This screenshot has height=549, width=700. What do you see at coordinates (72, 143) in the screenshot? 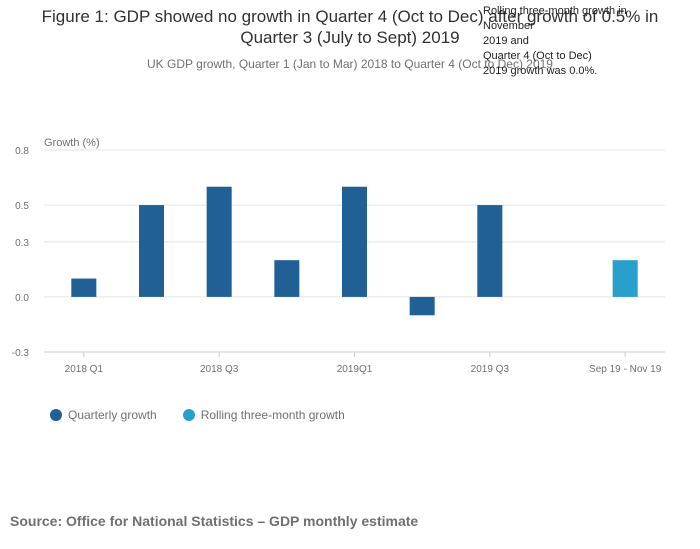
I see `y-axis-label: Growth (%)` at bounding box center [72, 143].